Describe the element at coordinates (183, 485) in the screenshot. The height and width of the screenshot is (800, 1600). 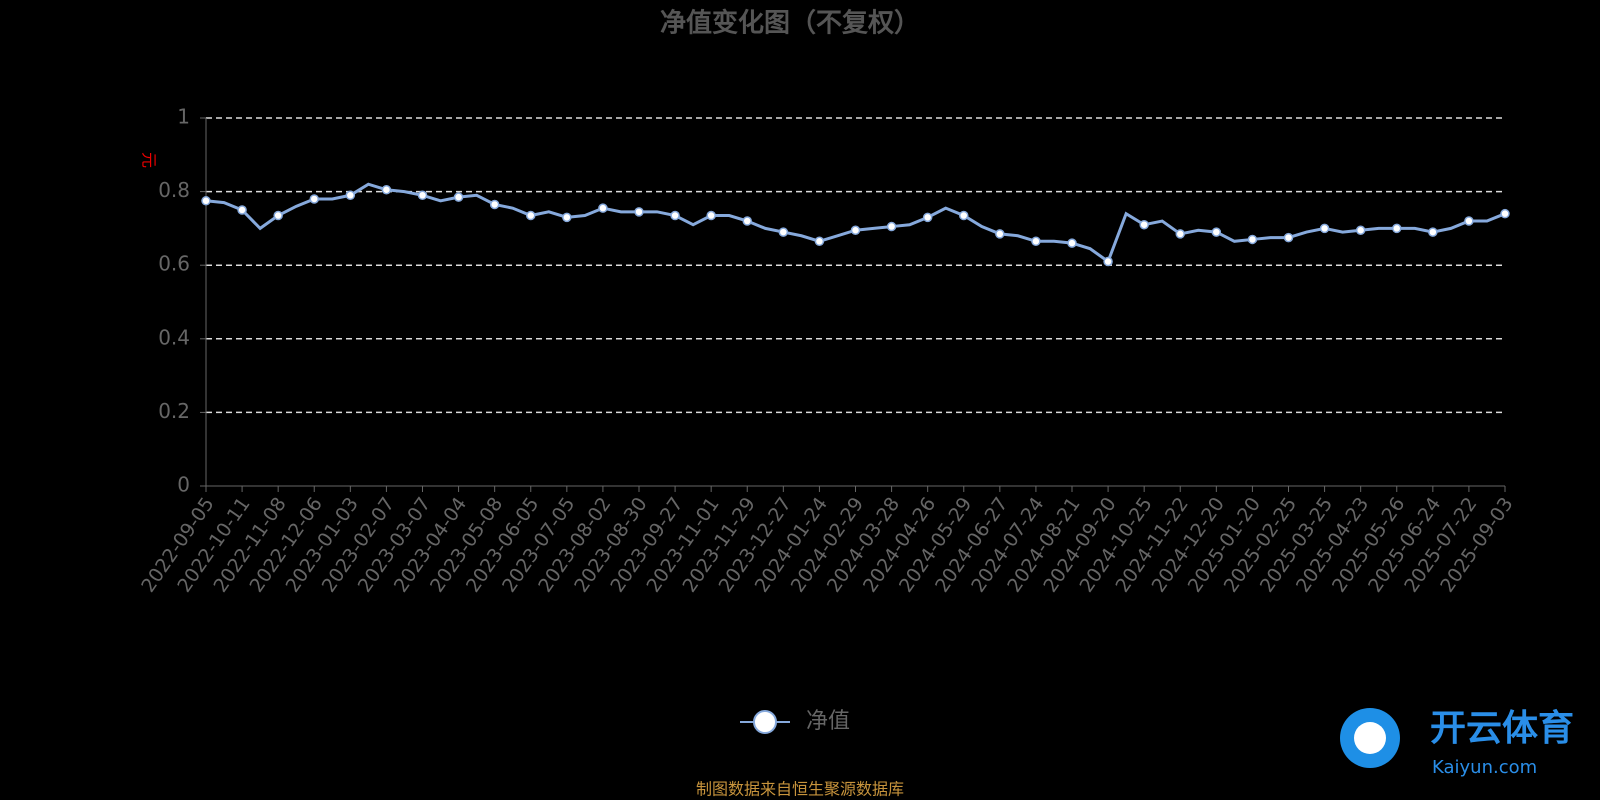
I see `y-tick-label: 0` at that location.